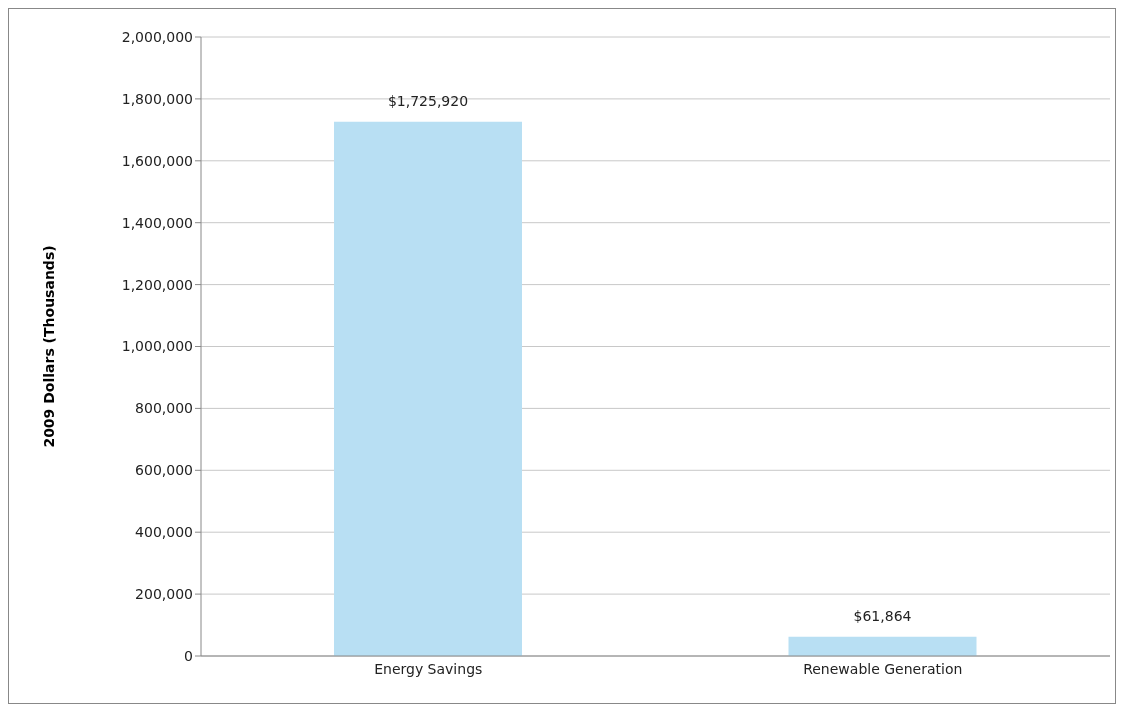 The width and height of the screenshot is (1125, 713). What do you see at coordinates (883, 668) in the screenshot?
I see `x-tick-label: Renewable Generation` at bounding box center [883, 668].